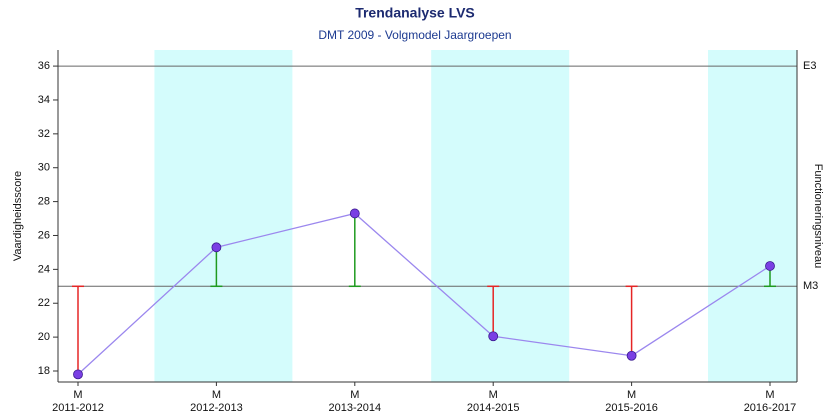 The height and width of the screenshot is (417, 831). I want to click on y-tick-label: 22, so click(44, 303).